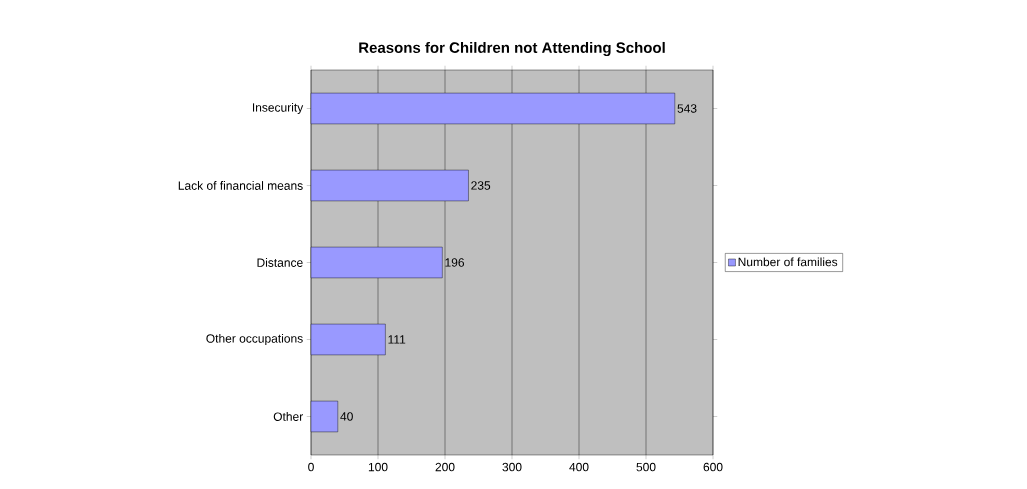 The height and width of the screenshot is (489, 1027). I want to click on y-tick-label: Distance, so click(280, 262).